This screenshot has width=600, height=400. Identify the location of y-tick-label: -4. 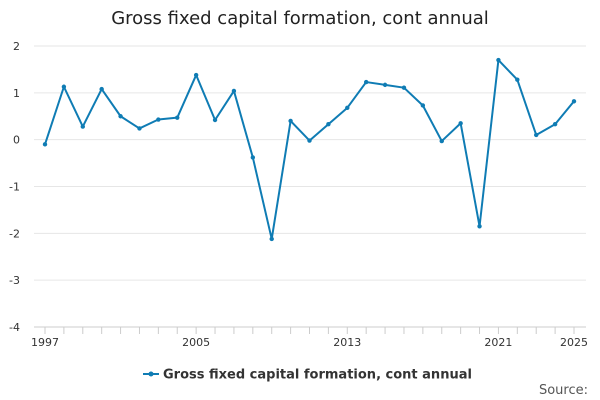
(14, 327).